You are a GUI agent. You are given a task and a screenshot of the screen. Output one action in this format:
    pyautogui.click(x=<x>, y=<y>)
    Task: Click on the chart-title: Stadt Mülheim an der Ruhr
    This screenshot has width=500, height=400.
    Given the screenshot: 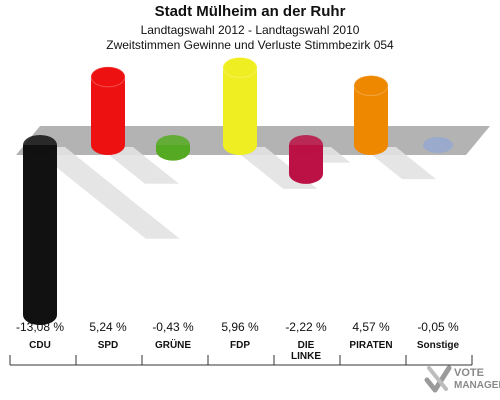 What is the action you would take?
    pyautogui.click(x=250, y=11)
    